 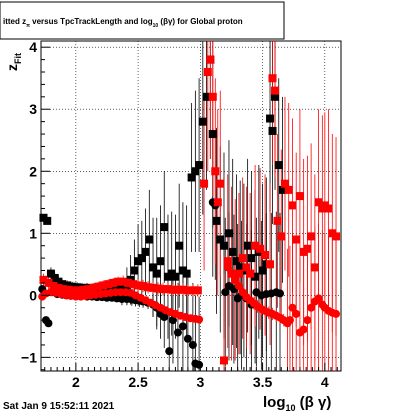 What do you see at coordinates (274, 402) in the screenshot?
I see `x-axis-main: log` at bounding box center [274, 402].